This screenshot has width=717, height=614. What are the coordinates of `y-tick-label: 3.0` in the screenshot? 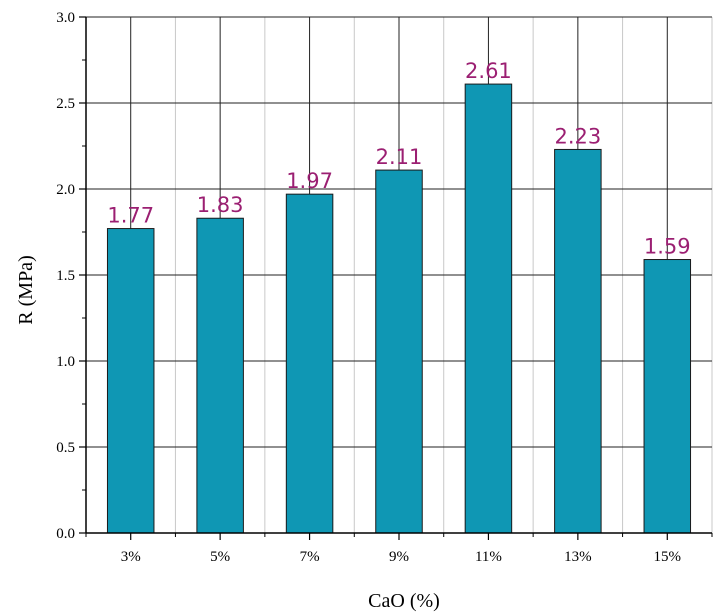 It's located at (65, 18).